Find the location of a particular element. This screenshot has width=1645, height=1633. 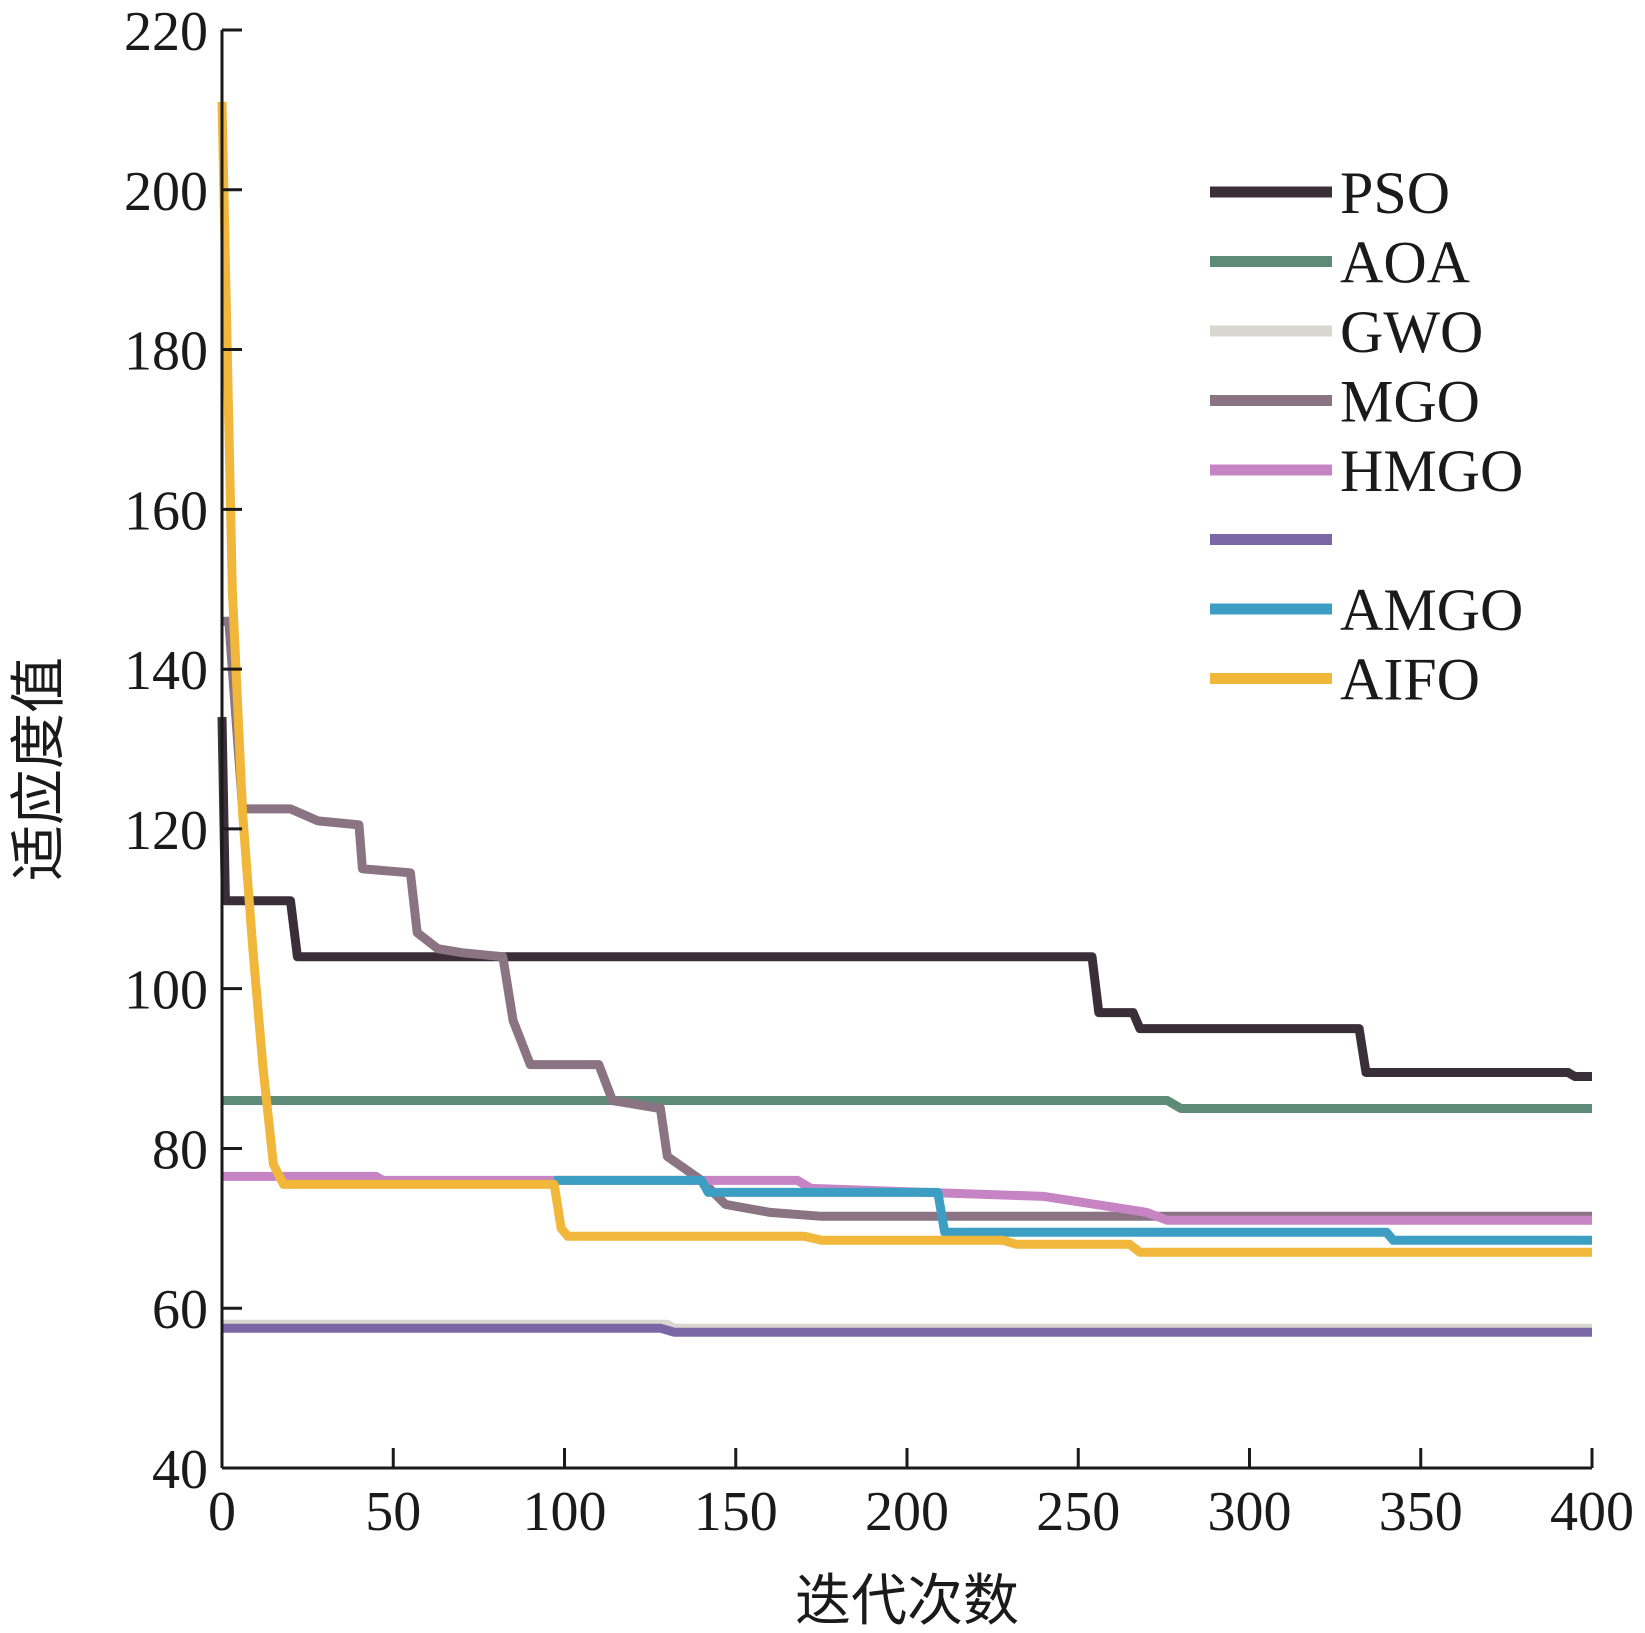

y-tick-label: 140 is located at coordinates (166, 671).